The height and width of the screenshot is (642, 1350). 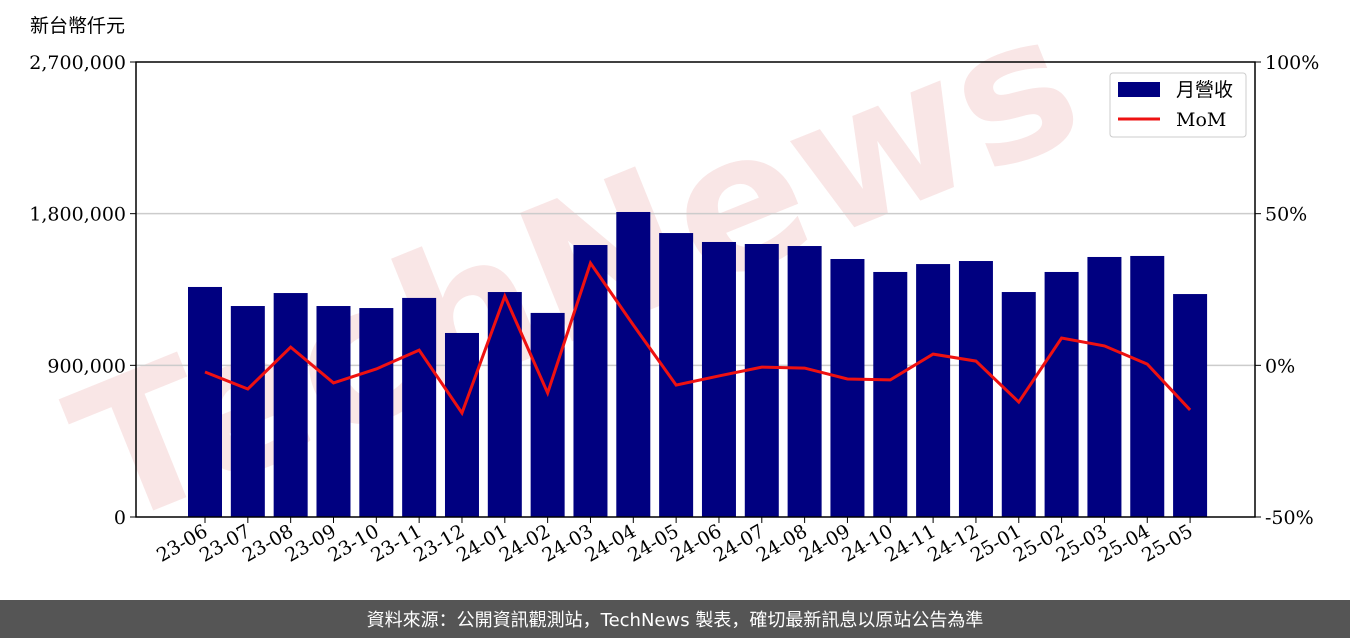 I want to click on footer-text: 資料來源：公開資訊觀測站，TechNews 製表，確切最新訊息以原站公告為準, so click(x=675, y=620).